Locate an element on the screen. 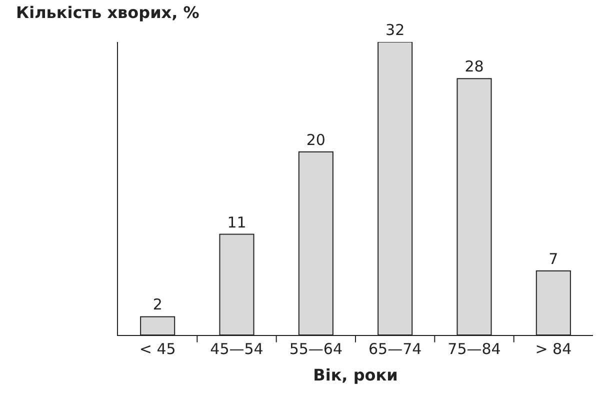 The height and width of the screenshot is (417, 598). x-tick-label: 65—74 is located at coordinates (395, 349).